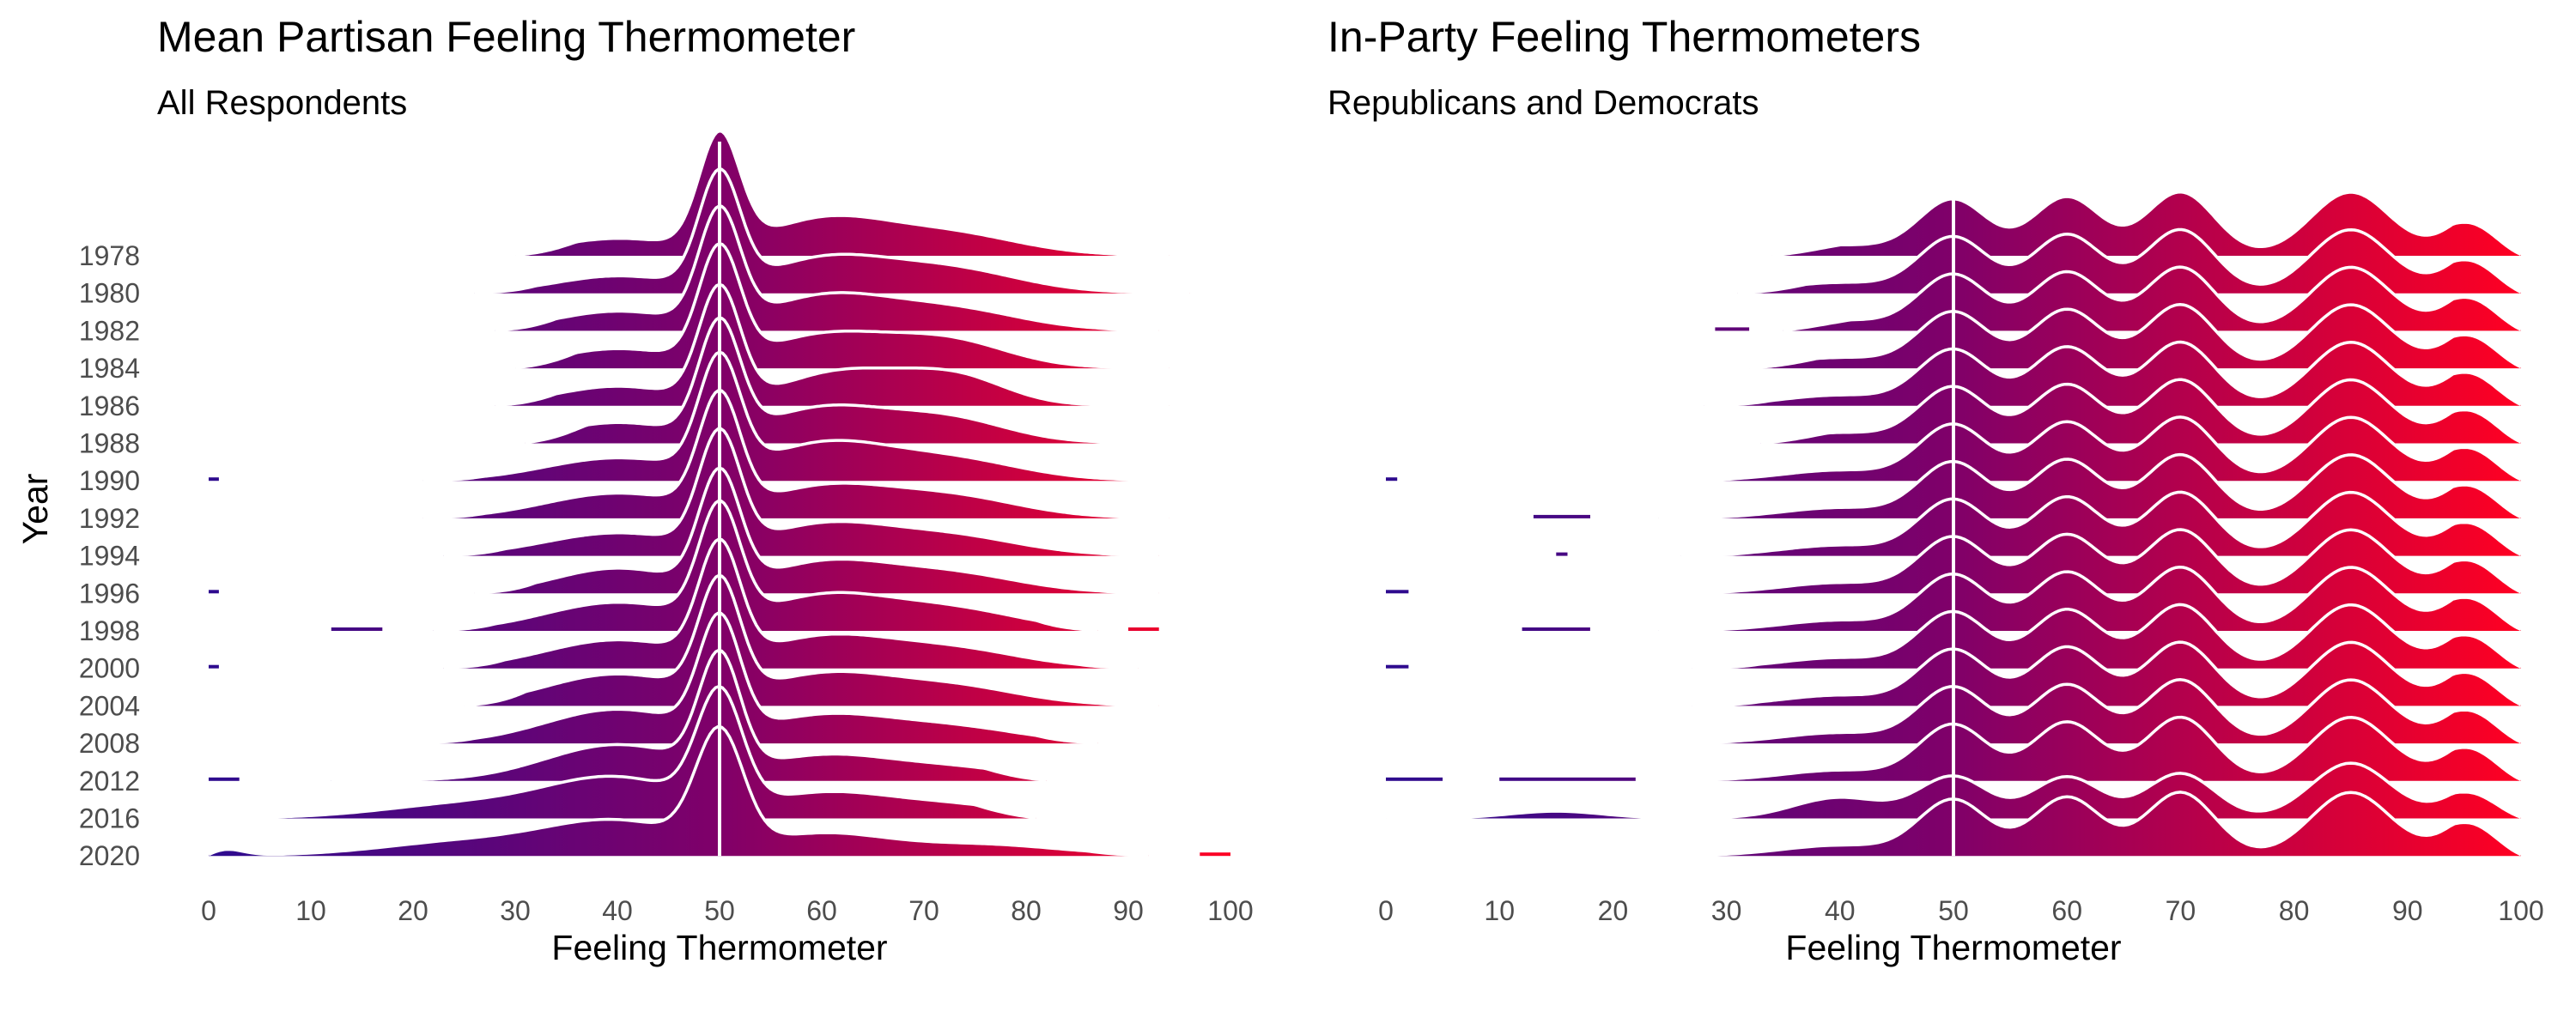  I want to click on left-ridge-1996, so click(684, 530).